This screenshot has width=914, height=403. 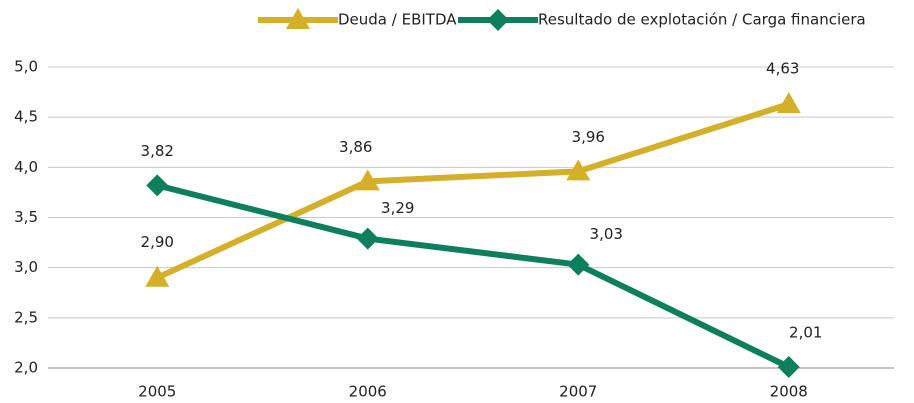 What do you see at coordinates (397, 208) in the screenshot?
I see `value-label: 3,29` at bounding box center [397, 208].